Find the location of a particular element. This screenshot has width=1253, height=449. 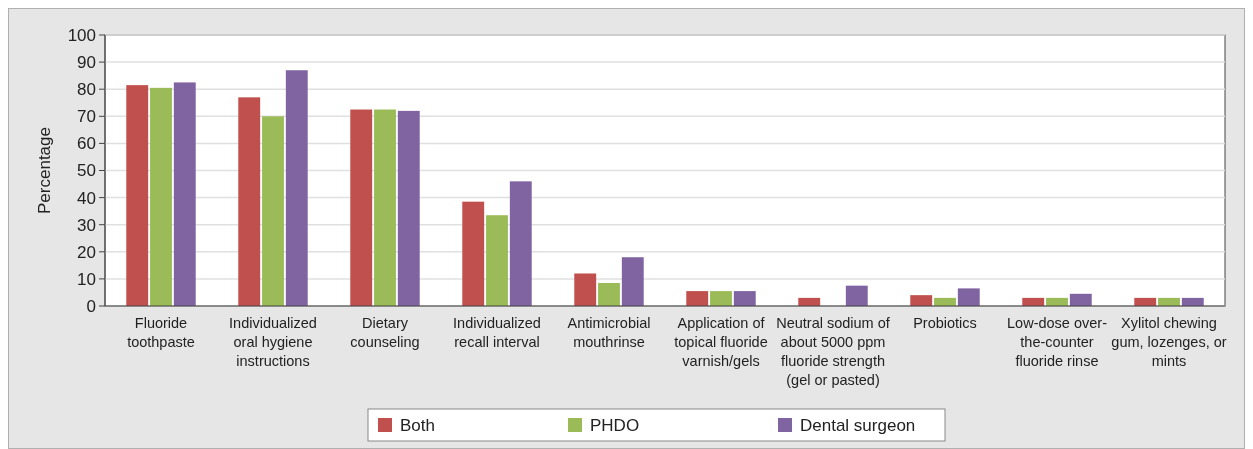

y-tick-label: 100 is located at coordinates (81, 35).